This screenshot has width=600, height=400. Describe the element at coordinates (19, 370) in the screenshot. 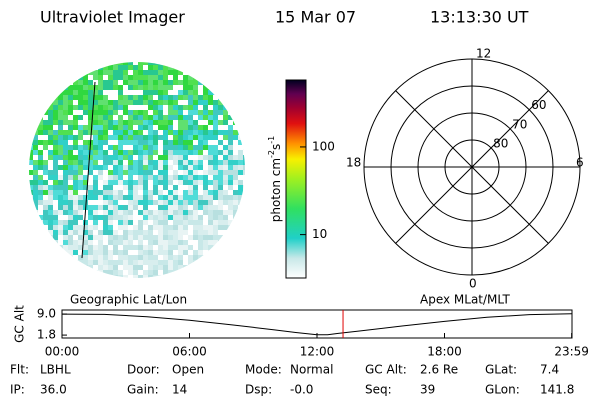

I see `info-label: Flt:` at that location.